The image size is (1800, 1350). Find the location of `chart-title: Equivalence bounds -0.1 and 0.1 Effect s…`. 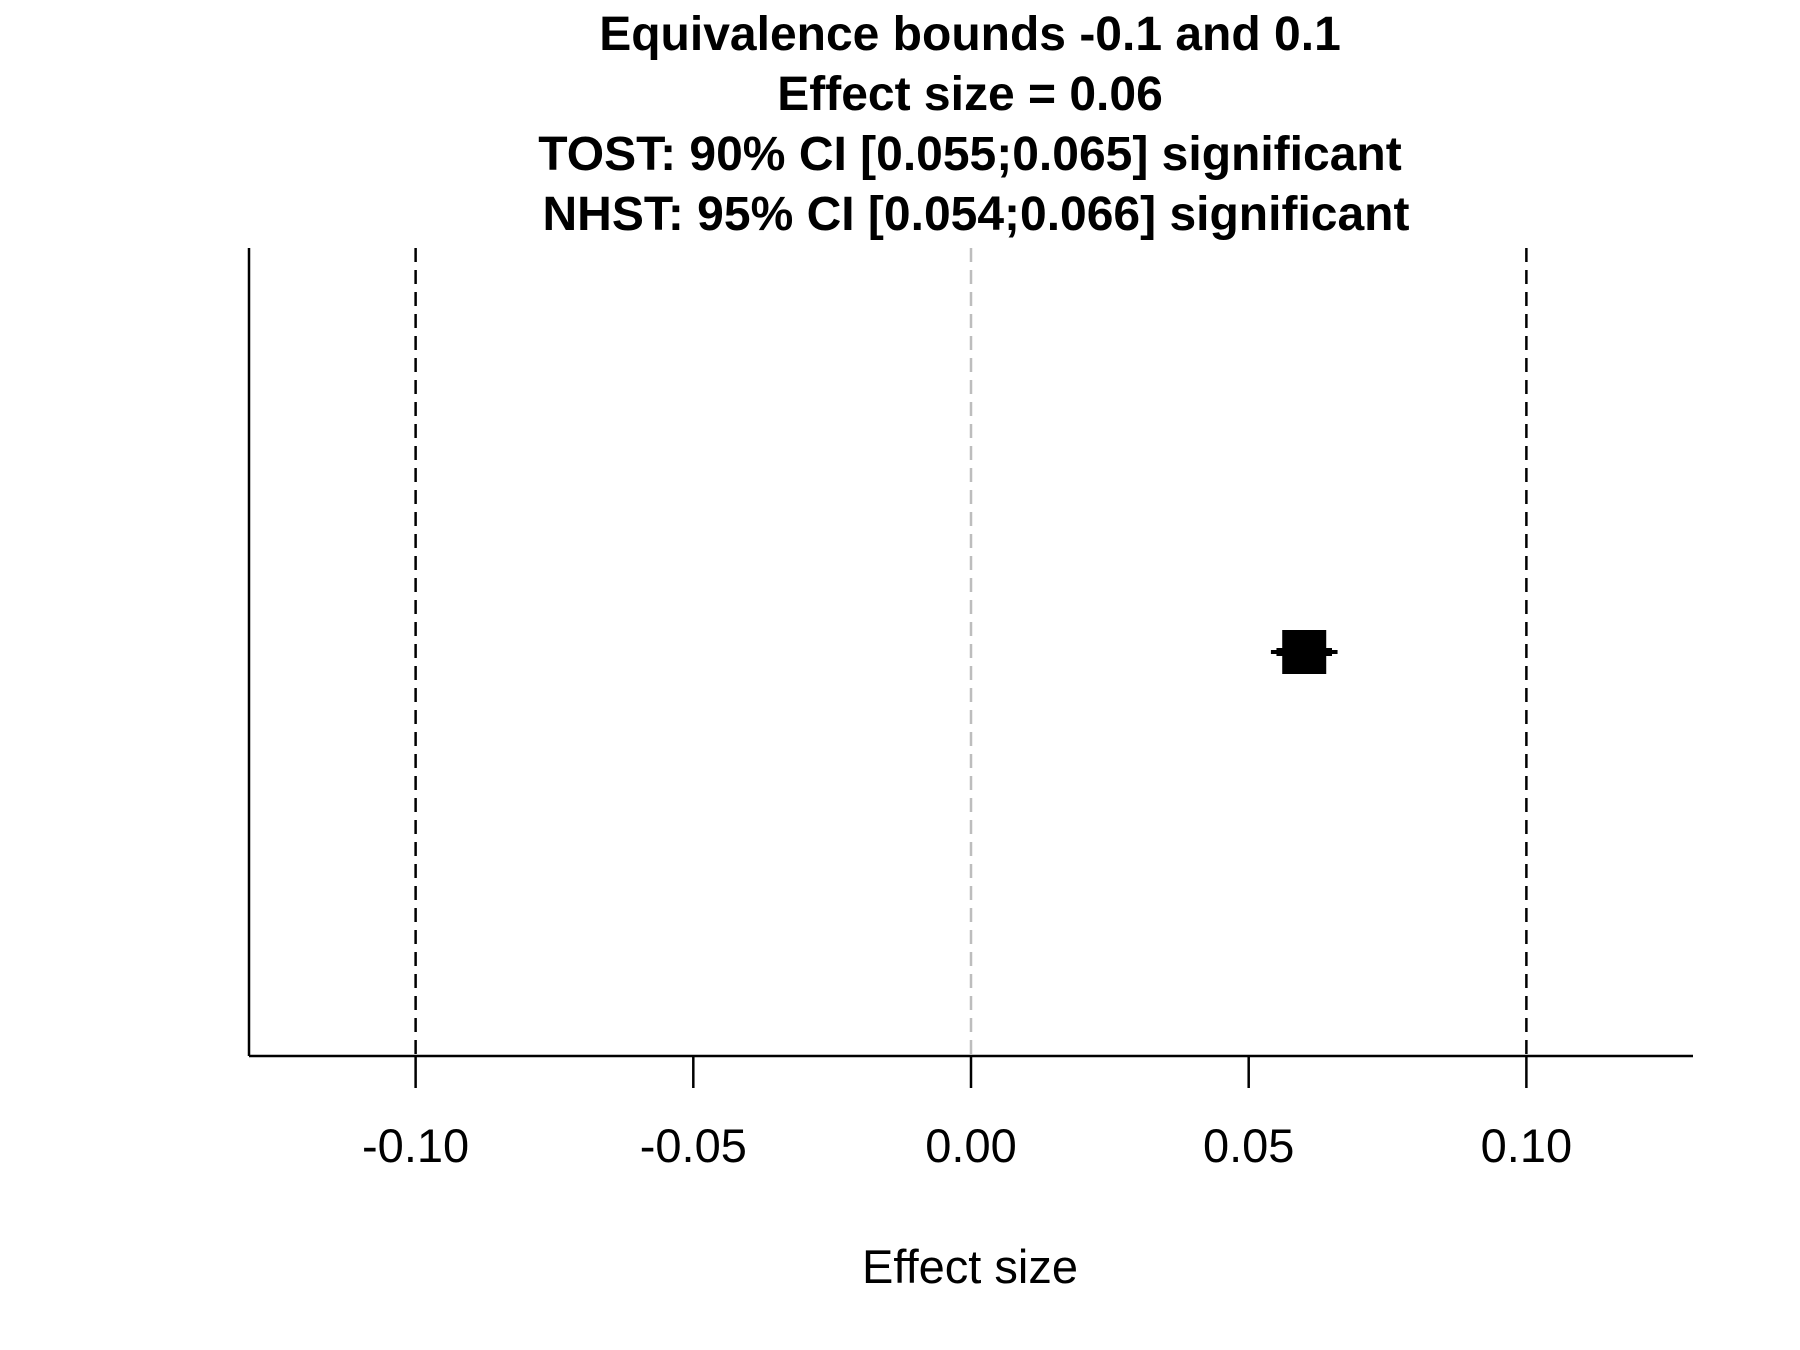

chart-title: Equivalence bounds -0.1 and 0.1 Effect s… is located at coordinates (973, 124).